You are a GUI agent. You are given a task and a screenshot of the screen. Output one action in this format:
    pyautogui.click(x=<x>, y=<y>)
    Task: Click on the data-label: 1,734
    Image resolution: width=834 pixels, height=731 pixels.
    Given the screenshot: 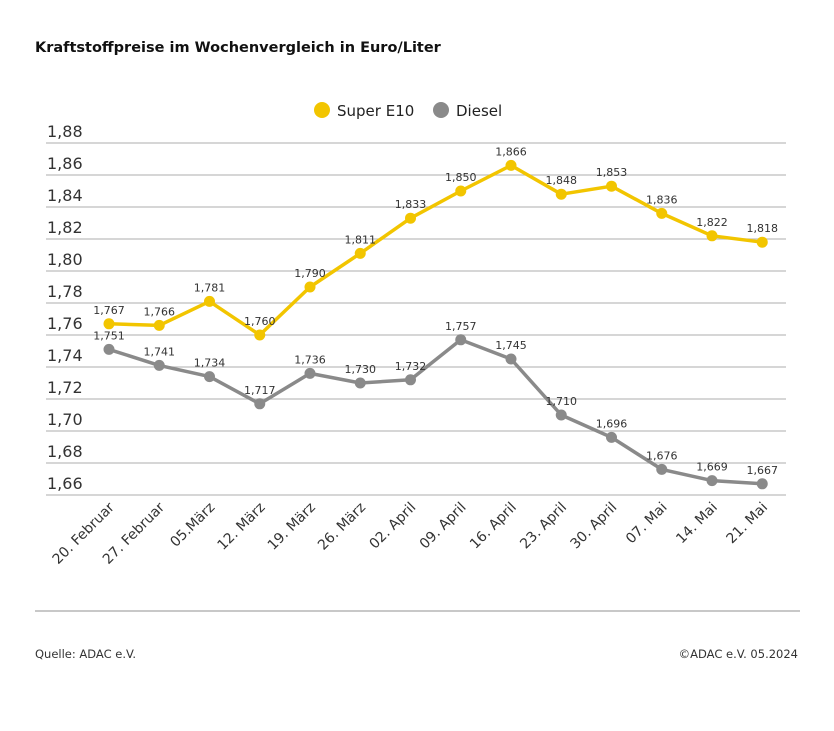 What is the action you would take?
    pyautogui.click(x=210, y=363)
    